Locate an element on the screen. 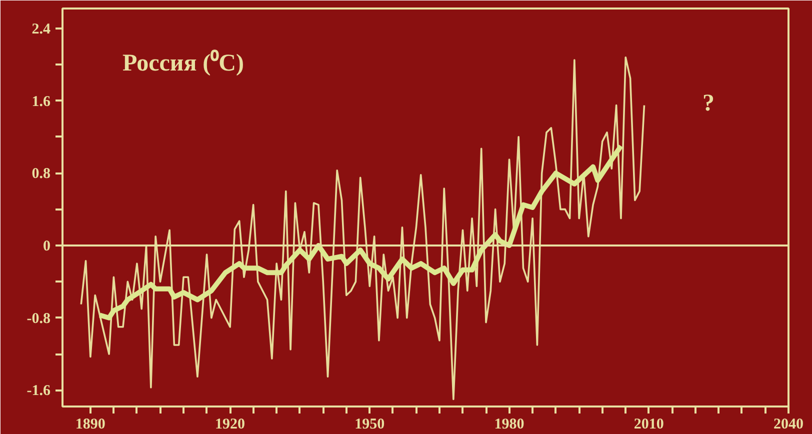 This screenshot has height=434, width=812. text: Россия (⁰C) is located at coordinates (183, 63).